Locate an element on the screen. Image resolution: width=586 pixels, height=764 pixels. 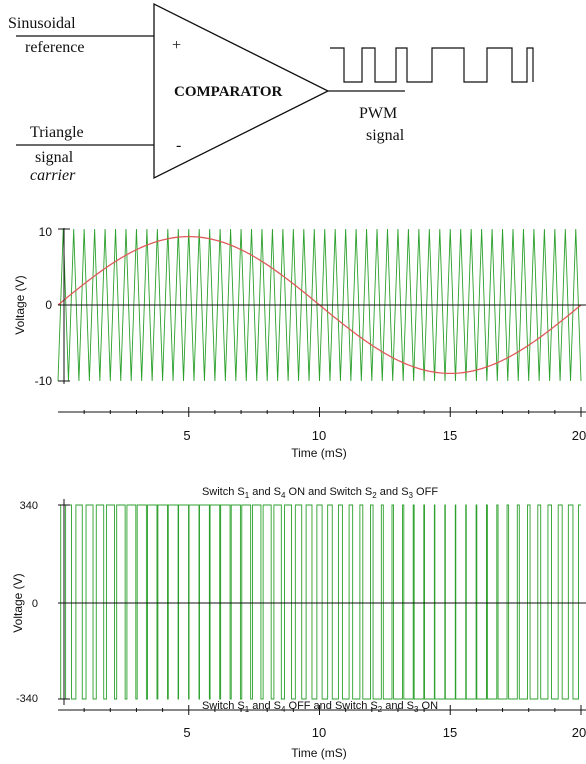
minus-sign: - is located at coordinates (178, 145).